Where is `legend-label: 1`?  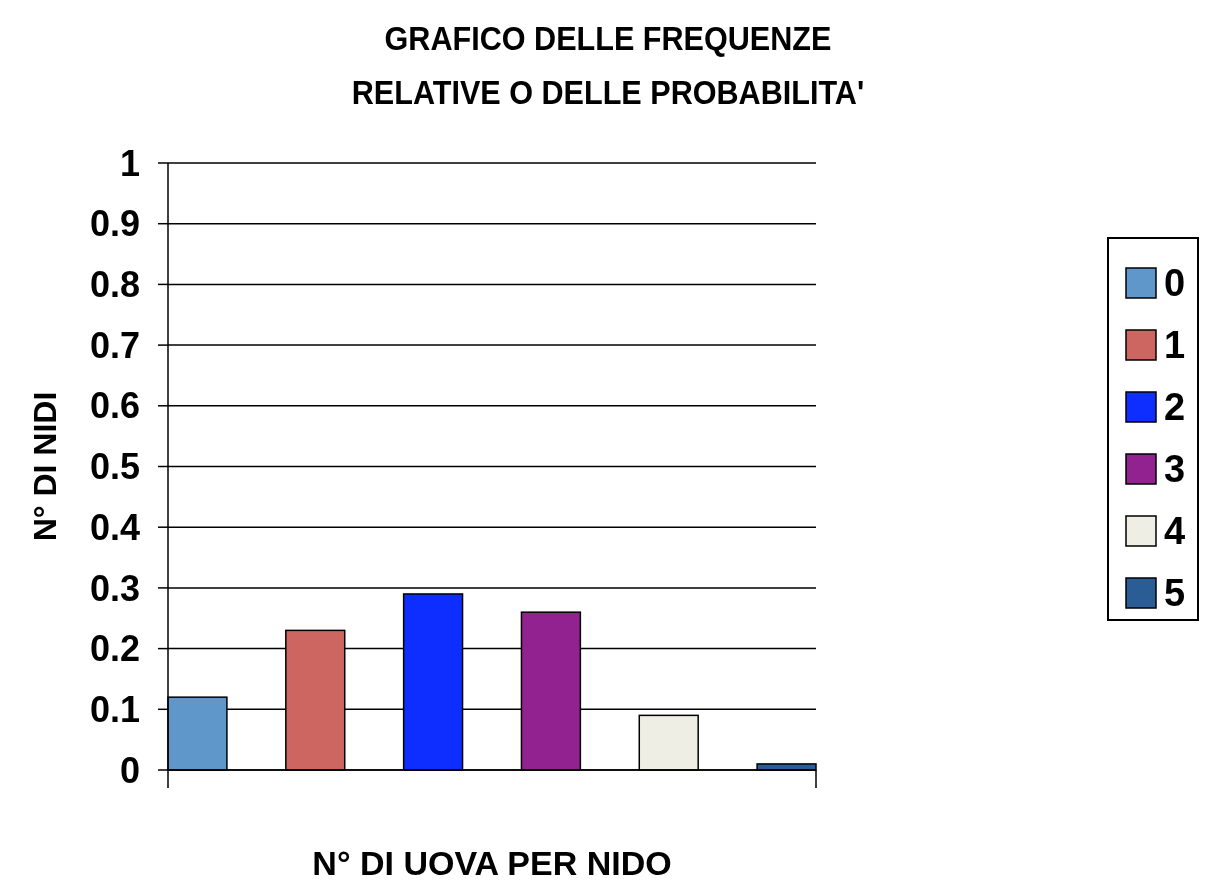
legend-label: 1 is located at coordinates (1175, 345).